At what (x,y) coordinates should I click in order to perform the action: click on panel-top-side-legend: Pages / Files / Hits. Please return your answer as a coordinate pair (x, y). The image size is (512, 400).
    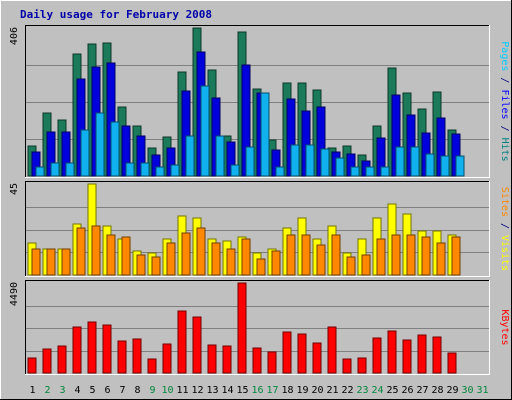
    Looking at the image, I should click on (504, 101).